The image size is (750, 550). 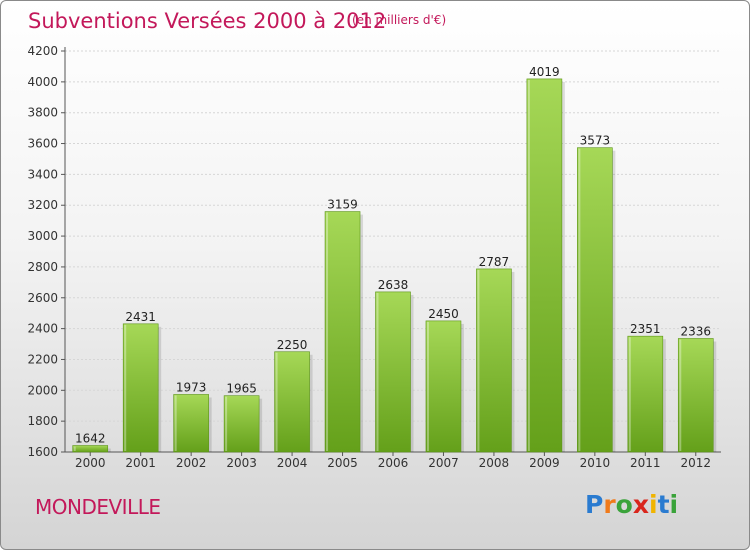 I want to click on x-tick-label: 2008, so click(x=494, y=463).